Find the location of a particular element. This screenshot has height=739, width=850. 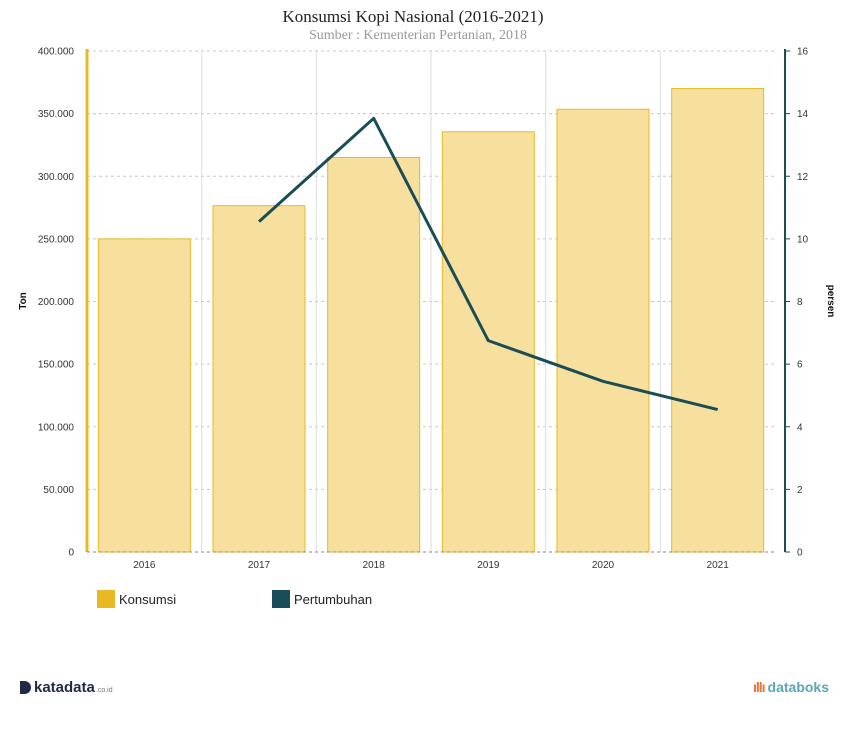

x-tick-label: 2016 is located at coordinates (144, 565).